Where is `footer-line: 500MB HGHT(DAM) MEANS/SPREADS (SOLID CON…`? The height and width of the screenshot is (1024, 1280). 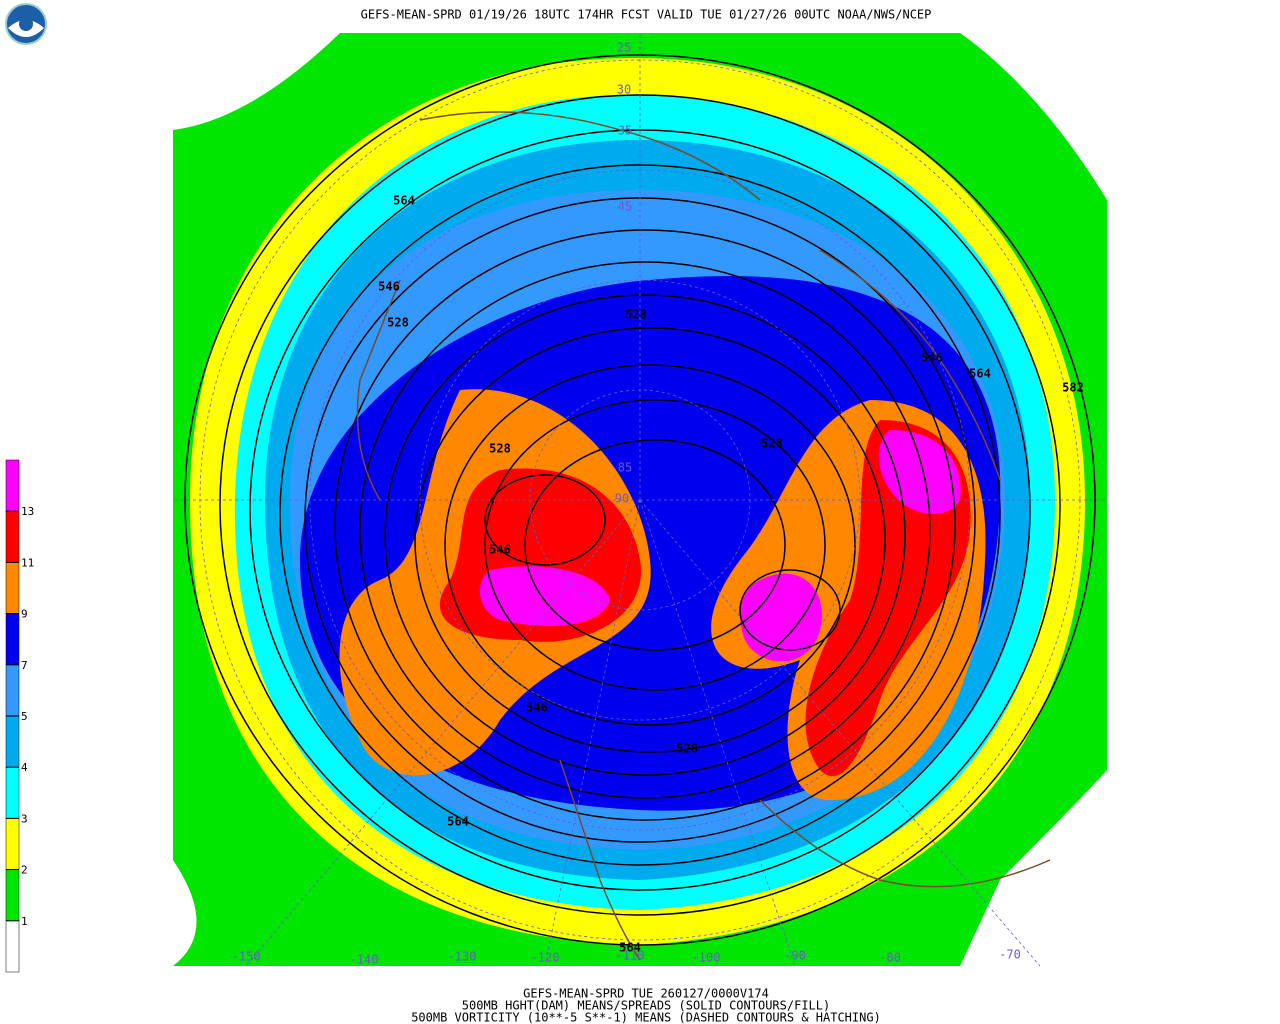 footer-line: 500MB HGHT(DAM) MEANS/SPREADS (SOLID CON… is located at coordinates (646, 1006).